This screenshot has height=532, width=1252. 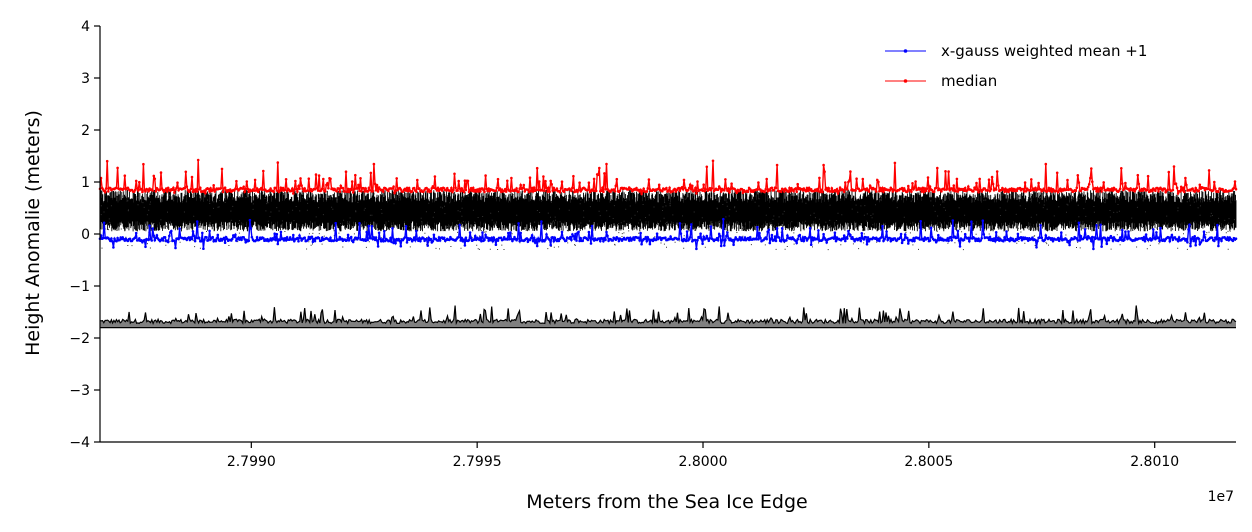 I want to click on y-tick-label: 0, so click(x=85, y=235).